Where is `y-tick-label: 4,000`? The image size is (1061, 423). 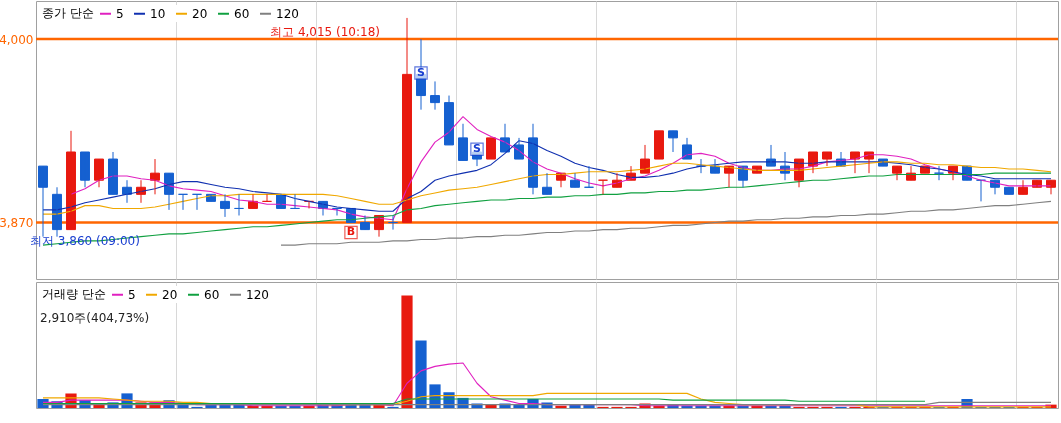
y-tick-label: 4,000 is located at coordinates (17, 39).